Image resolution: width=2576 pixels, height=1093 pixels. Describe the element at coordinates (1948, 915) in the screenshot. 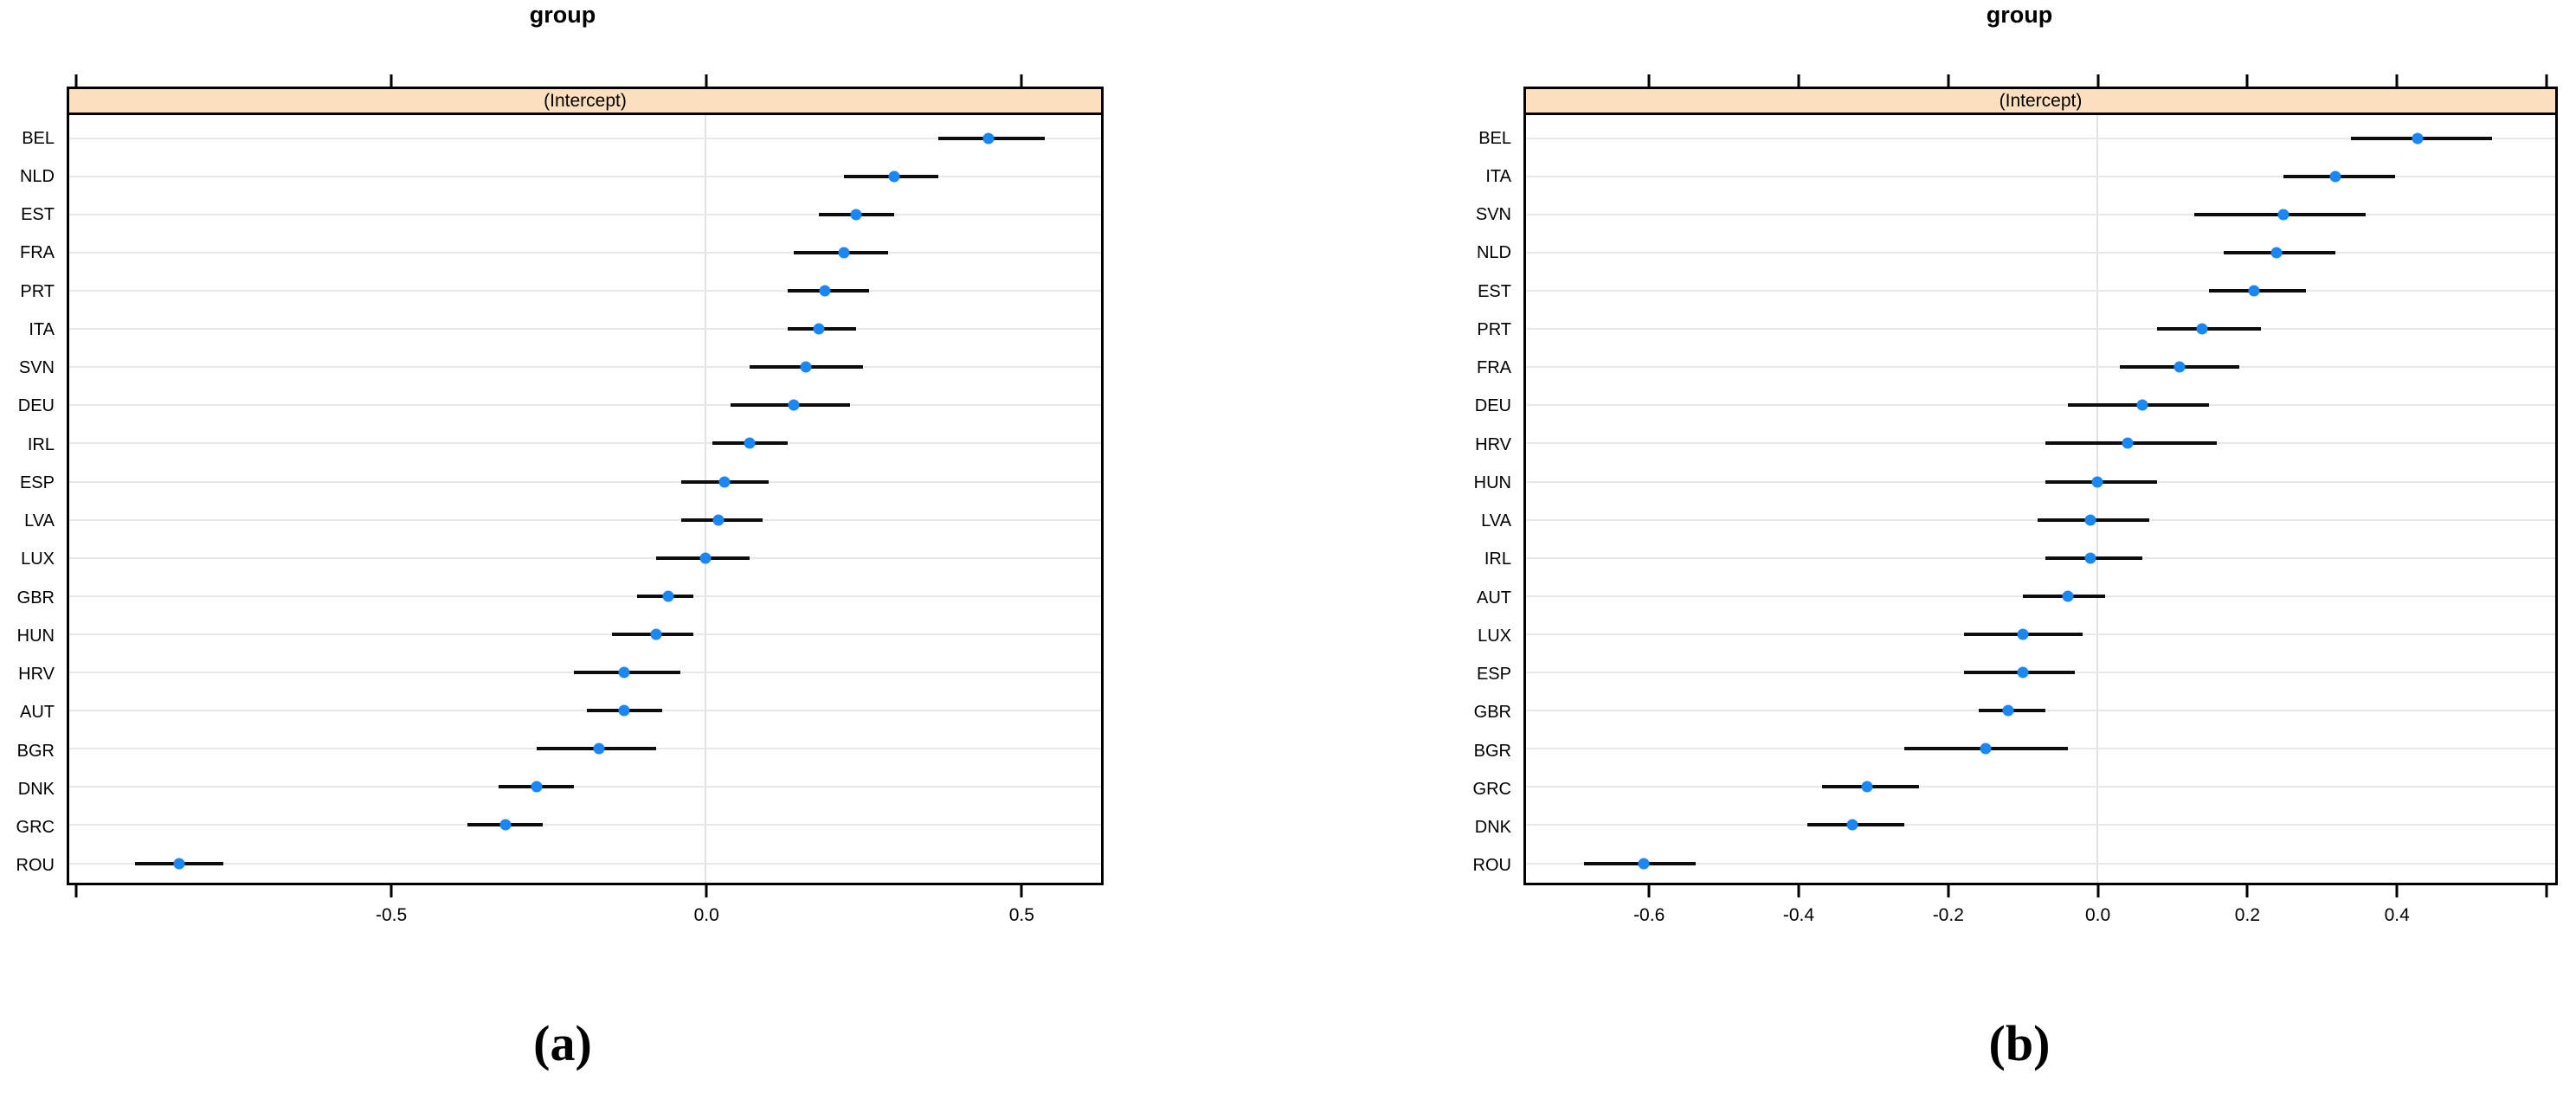

I see `x-axis-tick-label: -0.2` at that location.